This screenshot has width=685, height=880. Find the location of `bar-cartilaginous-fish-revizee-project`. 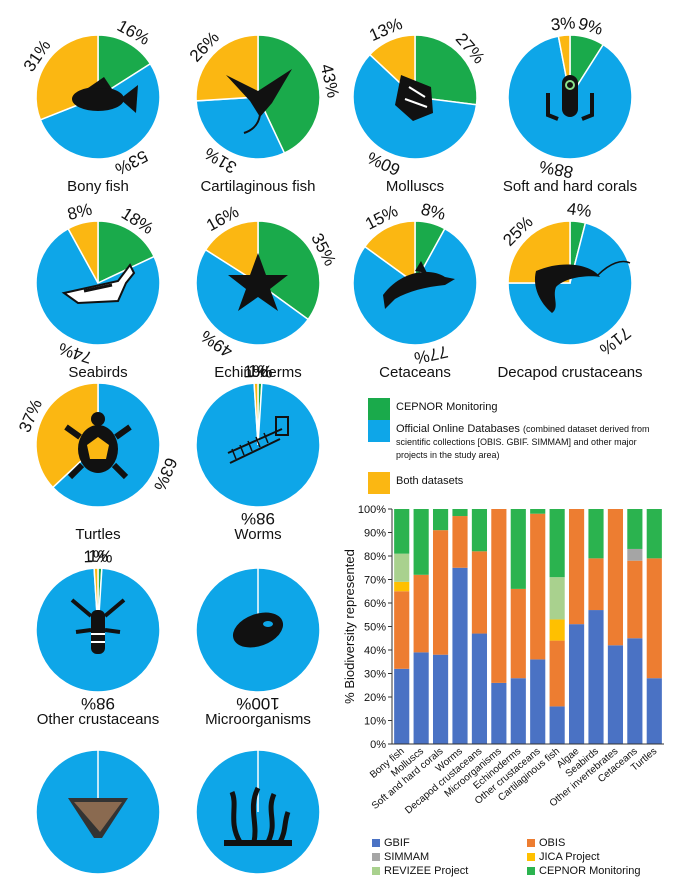

bar-cartilaginous-fish-revizee-project is located at coordinates (557, 598).